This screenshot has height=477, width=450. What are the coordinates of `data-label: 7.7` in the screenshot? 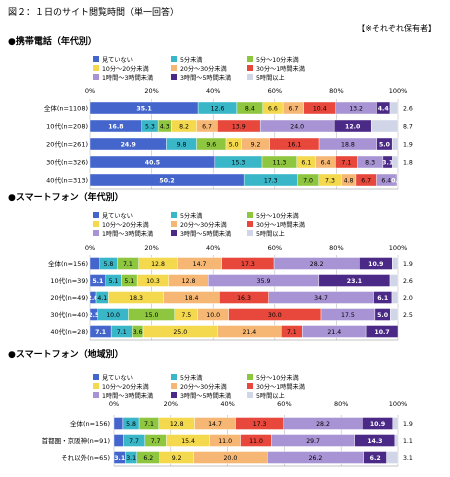 It's located at (134, 441).